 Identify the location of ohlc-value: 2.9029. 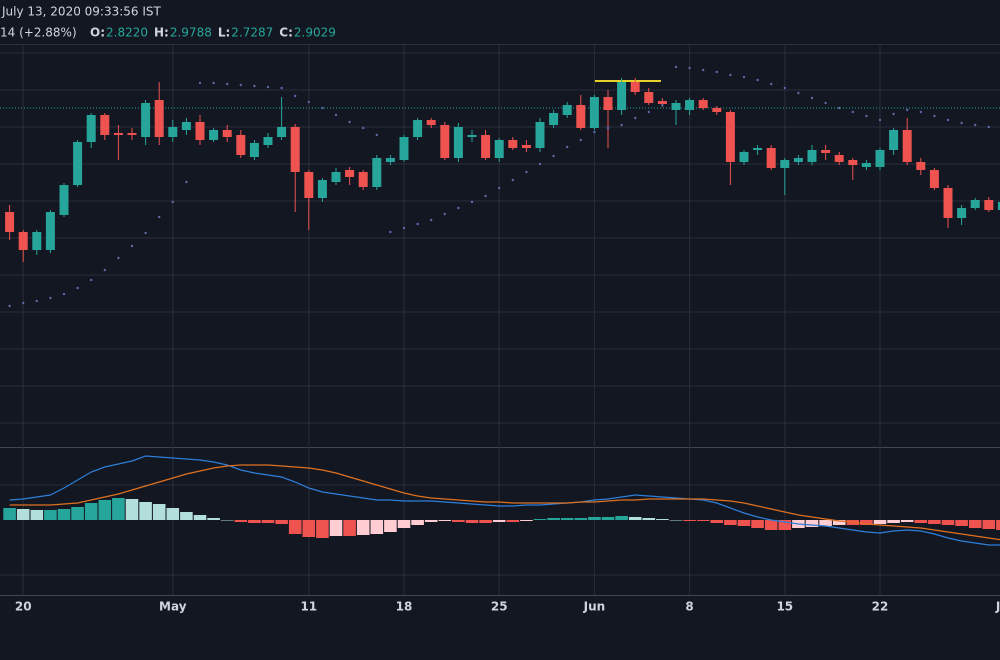
(315, 33).